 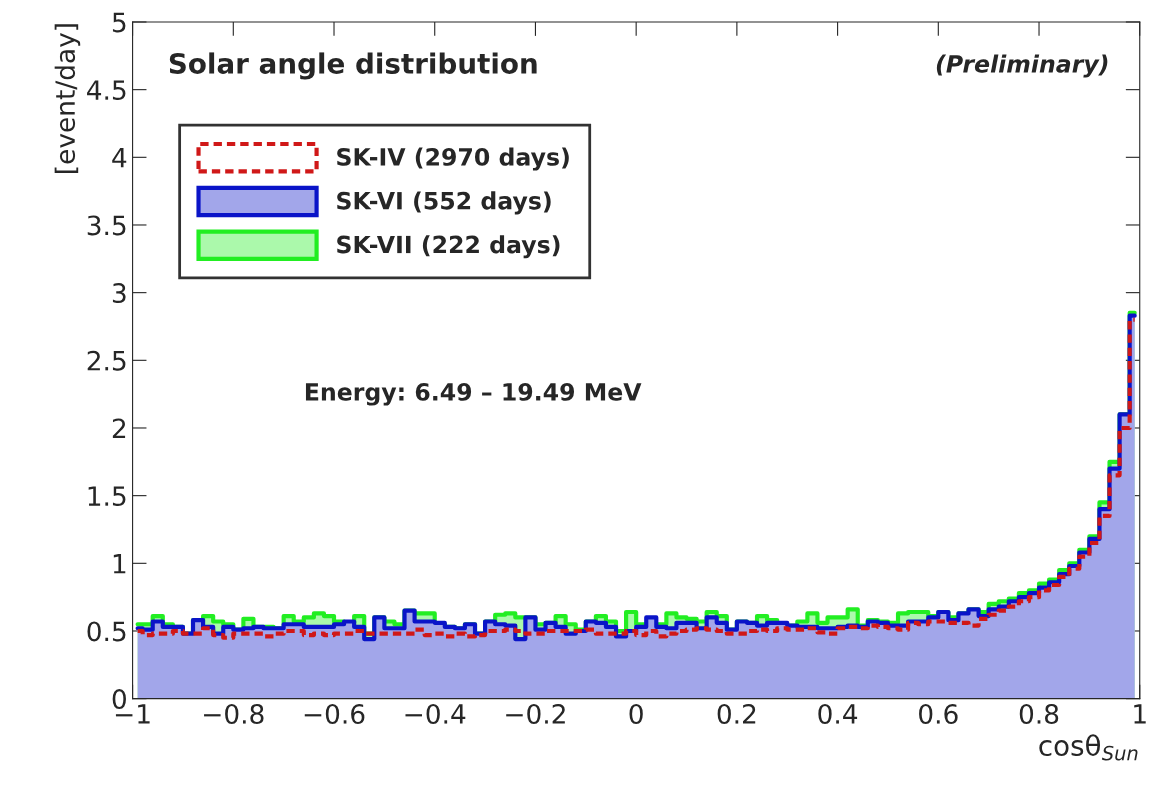 I want to click on y-tick-label: 2.5, so click(x=106, y=360).